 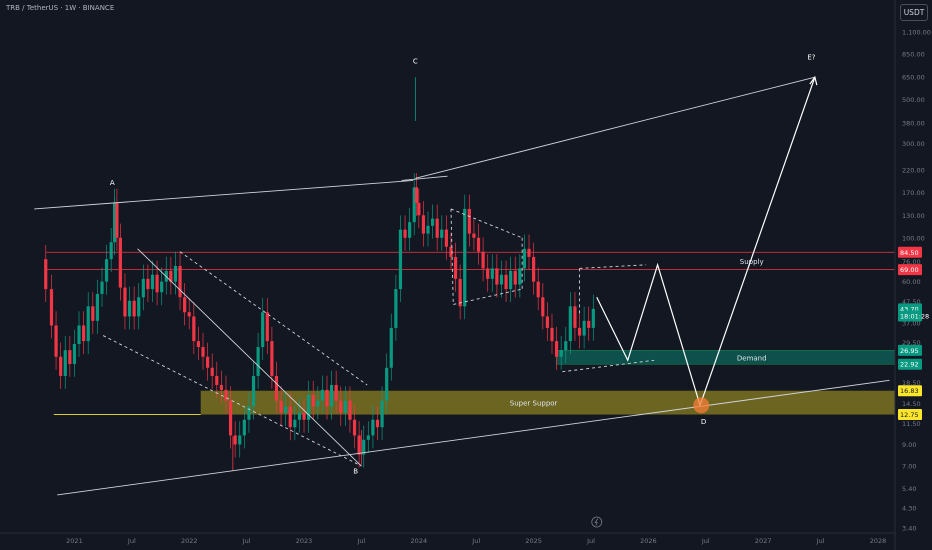 What do you see at coordinates (911, 282) in the screenshot?
I see `y-tick-label: 60.00` at bounding box center [911, 282].